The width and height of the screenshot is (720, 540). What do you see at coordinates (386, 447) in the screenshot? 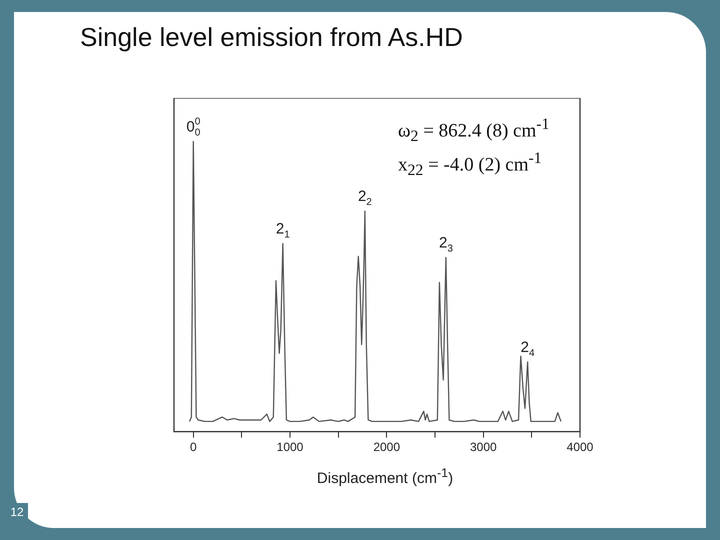
I see `x-tick-label: 2000` at bounding box center [386, 447].